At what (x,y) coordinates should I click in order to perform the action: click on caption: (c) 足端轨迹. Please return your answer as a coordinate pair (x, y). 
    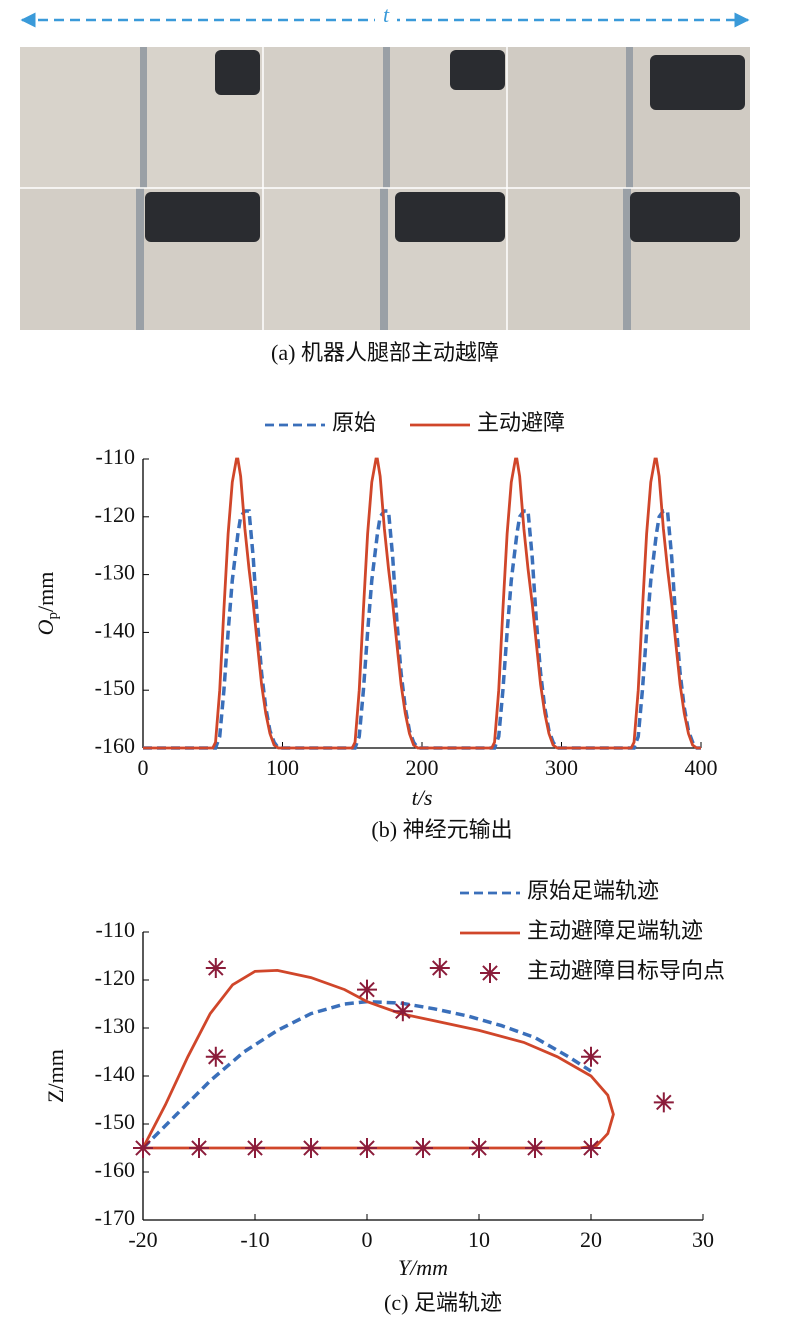
    Looking at the image, I should click on (443, 1302).